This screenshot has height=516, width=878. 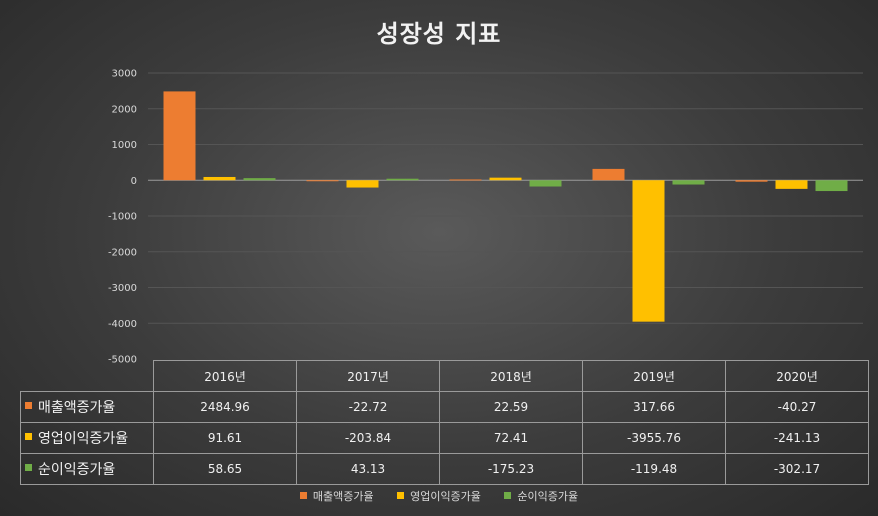 I want to click on row-label: 매출액증가율, so click(x=77, y=408).